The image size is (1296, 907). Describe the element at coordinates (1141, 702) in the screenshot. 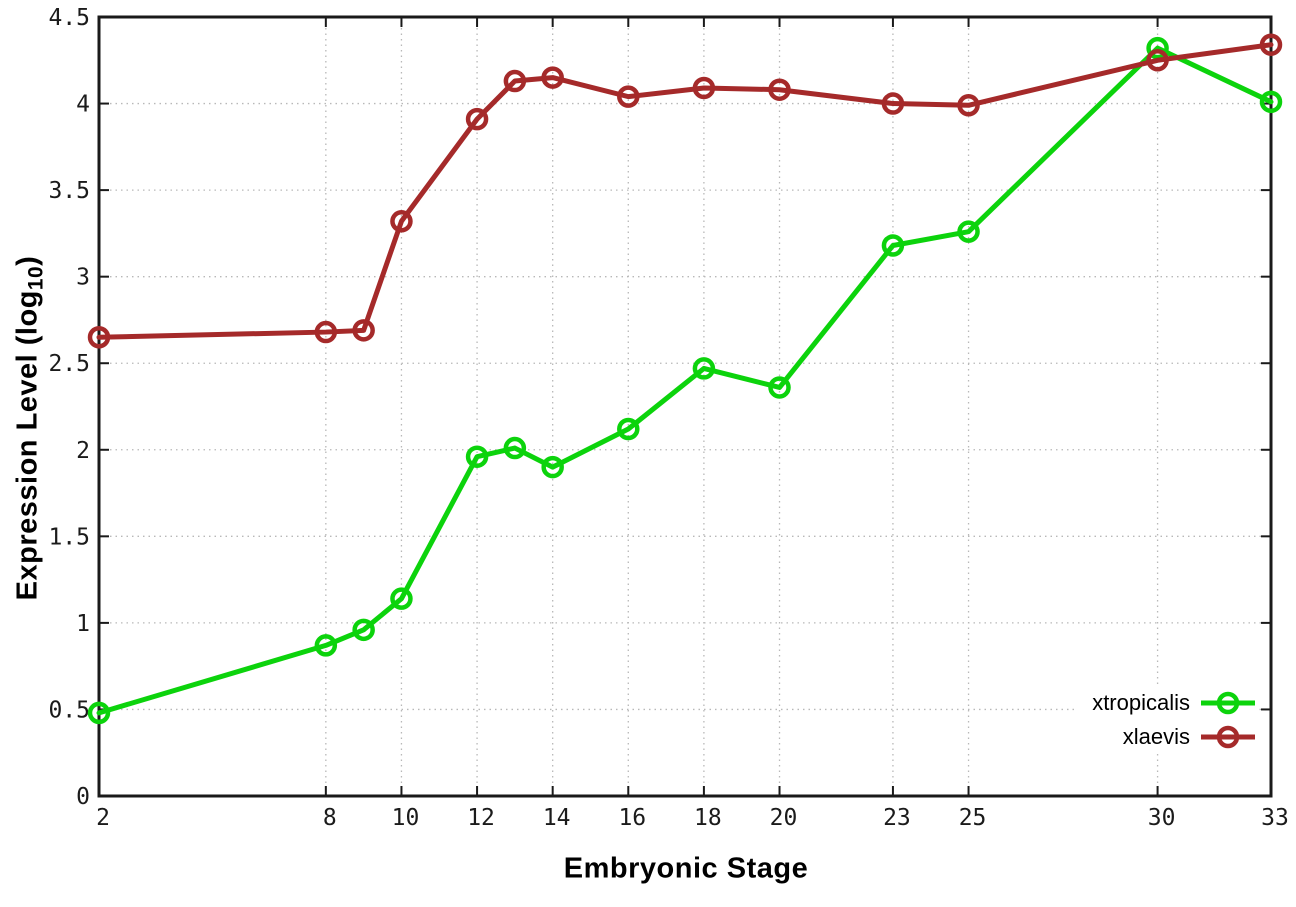

I see `legend-label: xtropicalis` at that location.